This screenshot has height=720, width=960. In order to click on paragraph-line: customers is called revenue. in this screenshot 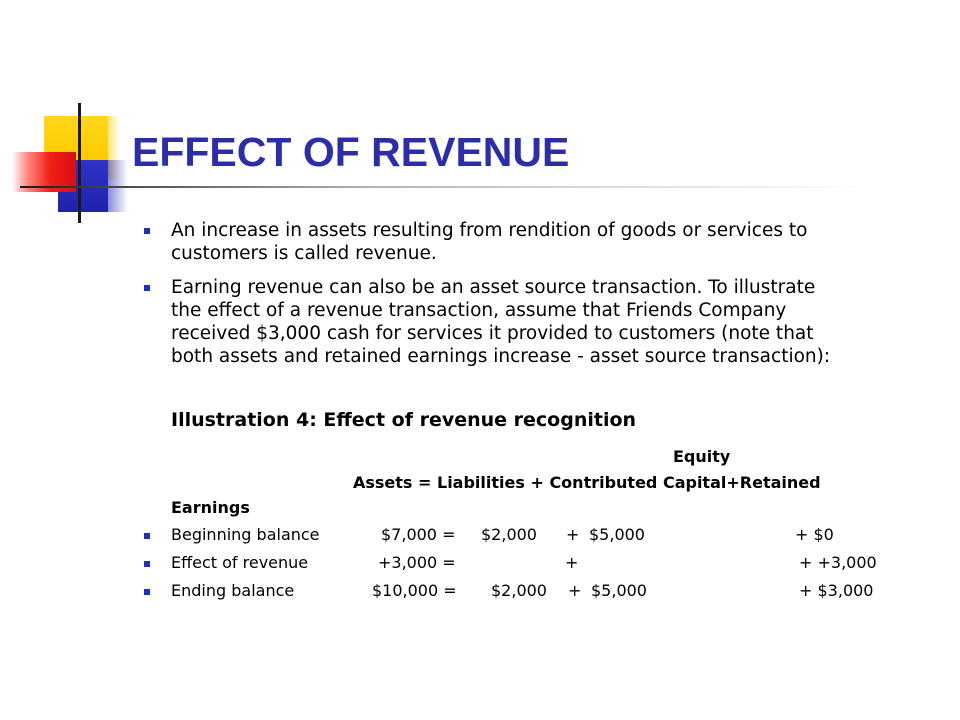, I will do `click(304, 253)`.